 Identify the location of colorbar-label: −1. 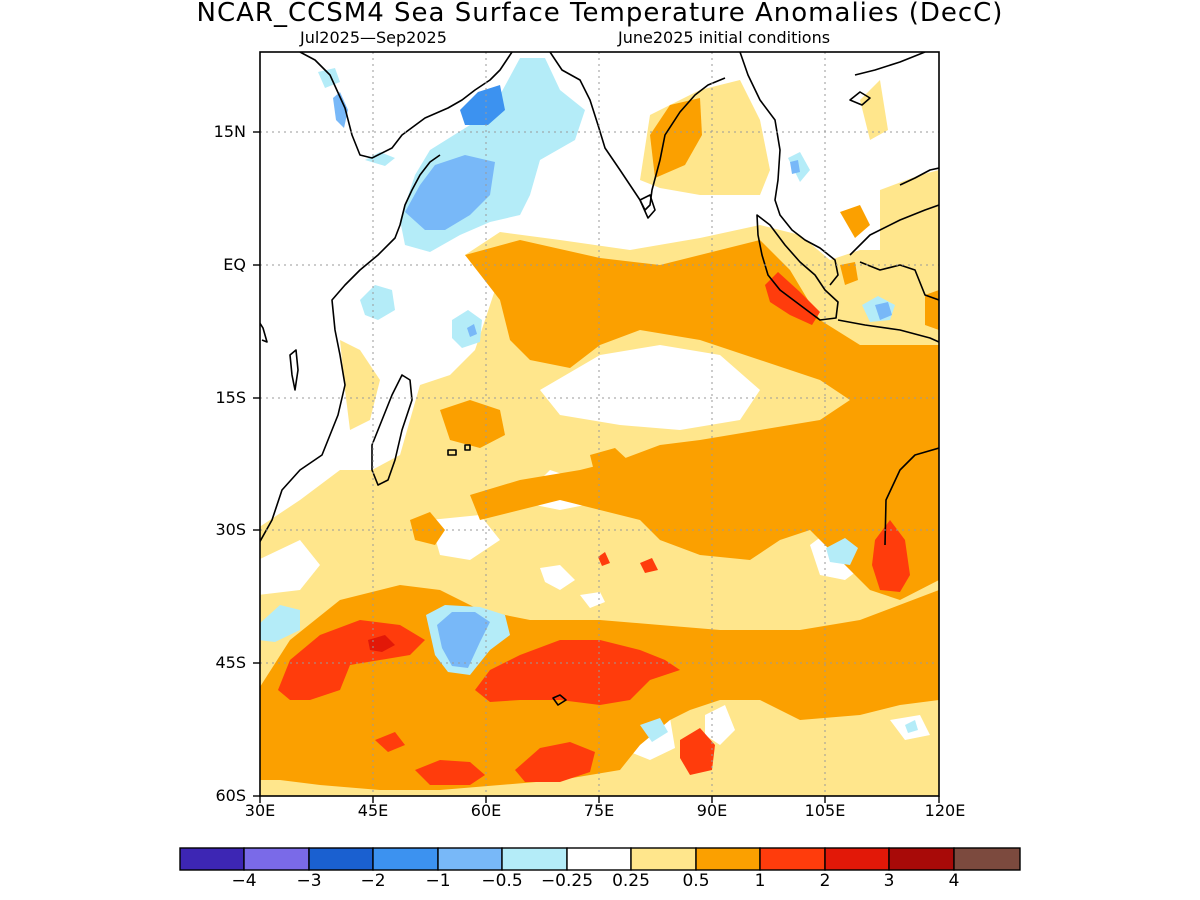
(438, 881).